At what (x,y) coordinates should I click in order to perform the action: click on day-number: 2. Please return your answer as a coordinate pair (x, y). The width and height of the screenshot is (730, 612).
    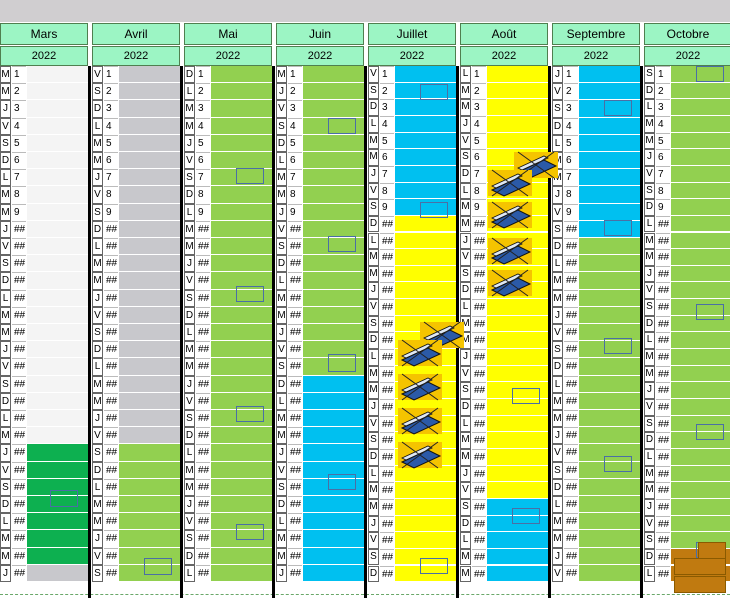
    Looking at the image, I should click on (387, 91).